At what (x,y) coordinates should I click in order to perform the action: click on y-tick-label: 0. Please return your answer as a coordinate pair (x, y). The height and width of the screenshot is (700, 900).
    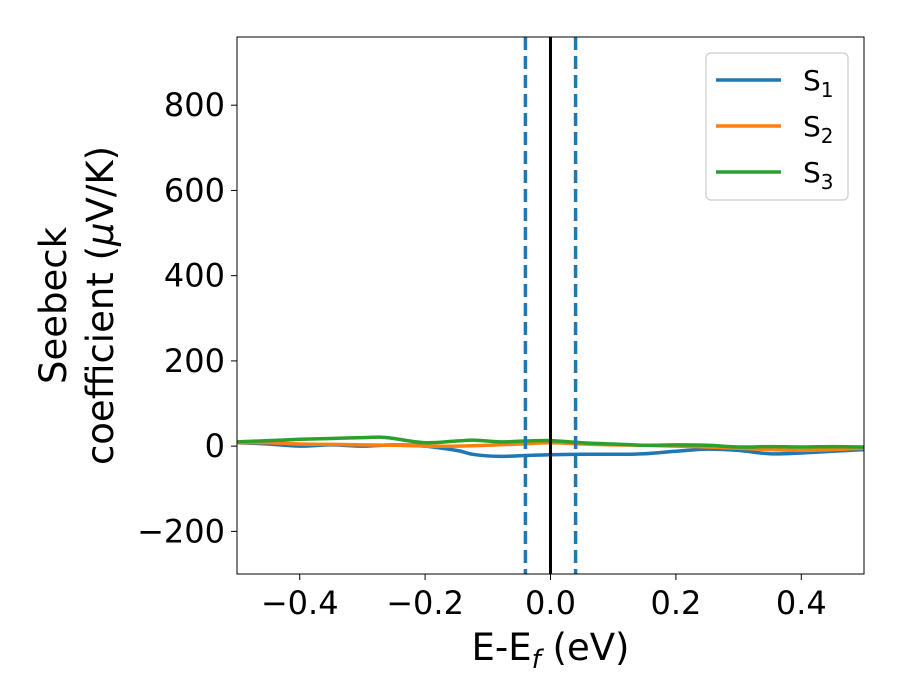
    Looking at the image, I should click on (215, 446).